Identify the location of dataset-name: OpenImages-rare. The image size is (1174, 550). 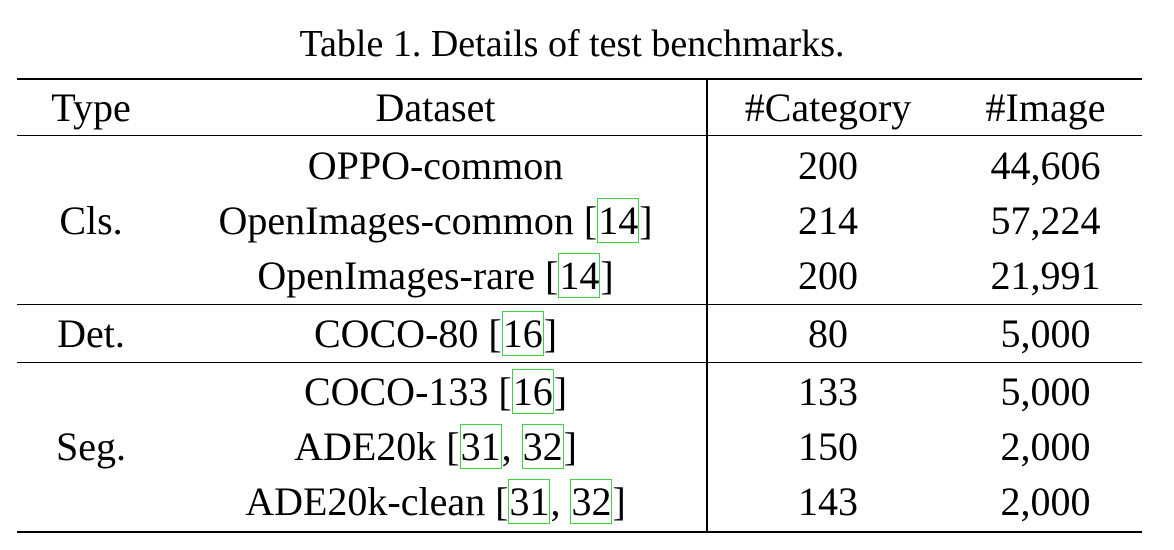
(396, 275).